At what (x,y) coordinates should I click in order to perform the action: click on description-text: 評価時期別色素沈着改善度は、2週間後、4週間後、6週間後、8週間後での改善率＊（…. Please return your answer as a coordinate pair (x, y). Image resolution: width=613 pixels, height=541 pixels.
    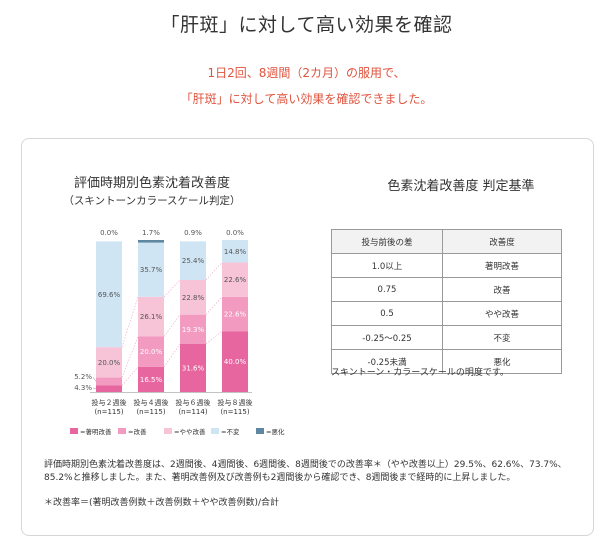
    Looking at the image, I should click on (305, 471).